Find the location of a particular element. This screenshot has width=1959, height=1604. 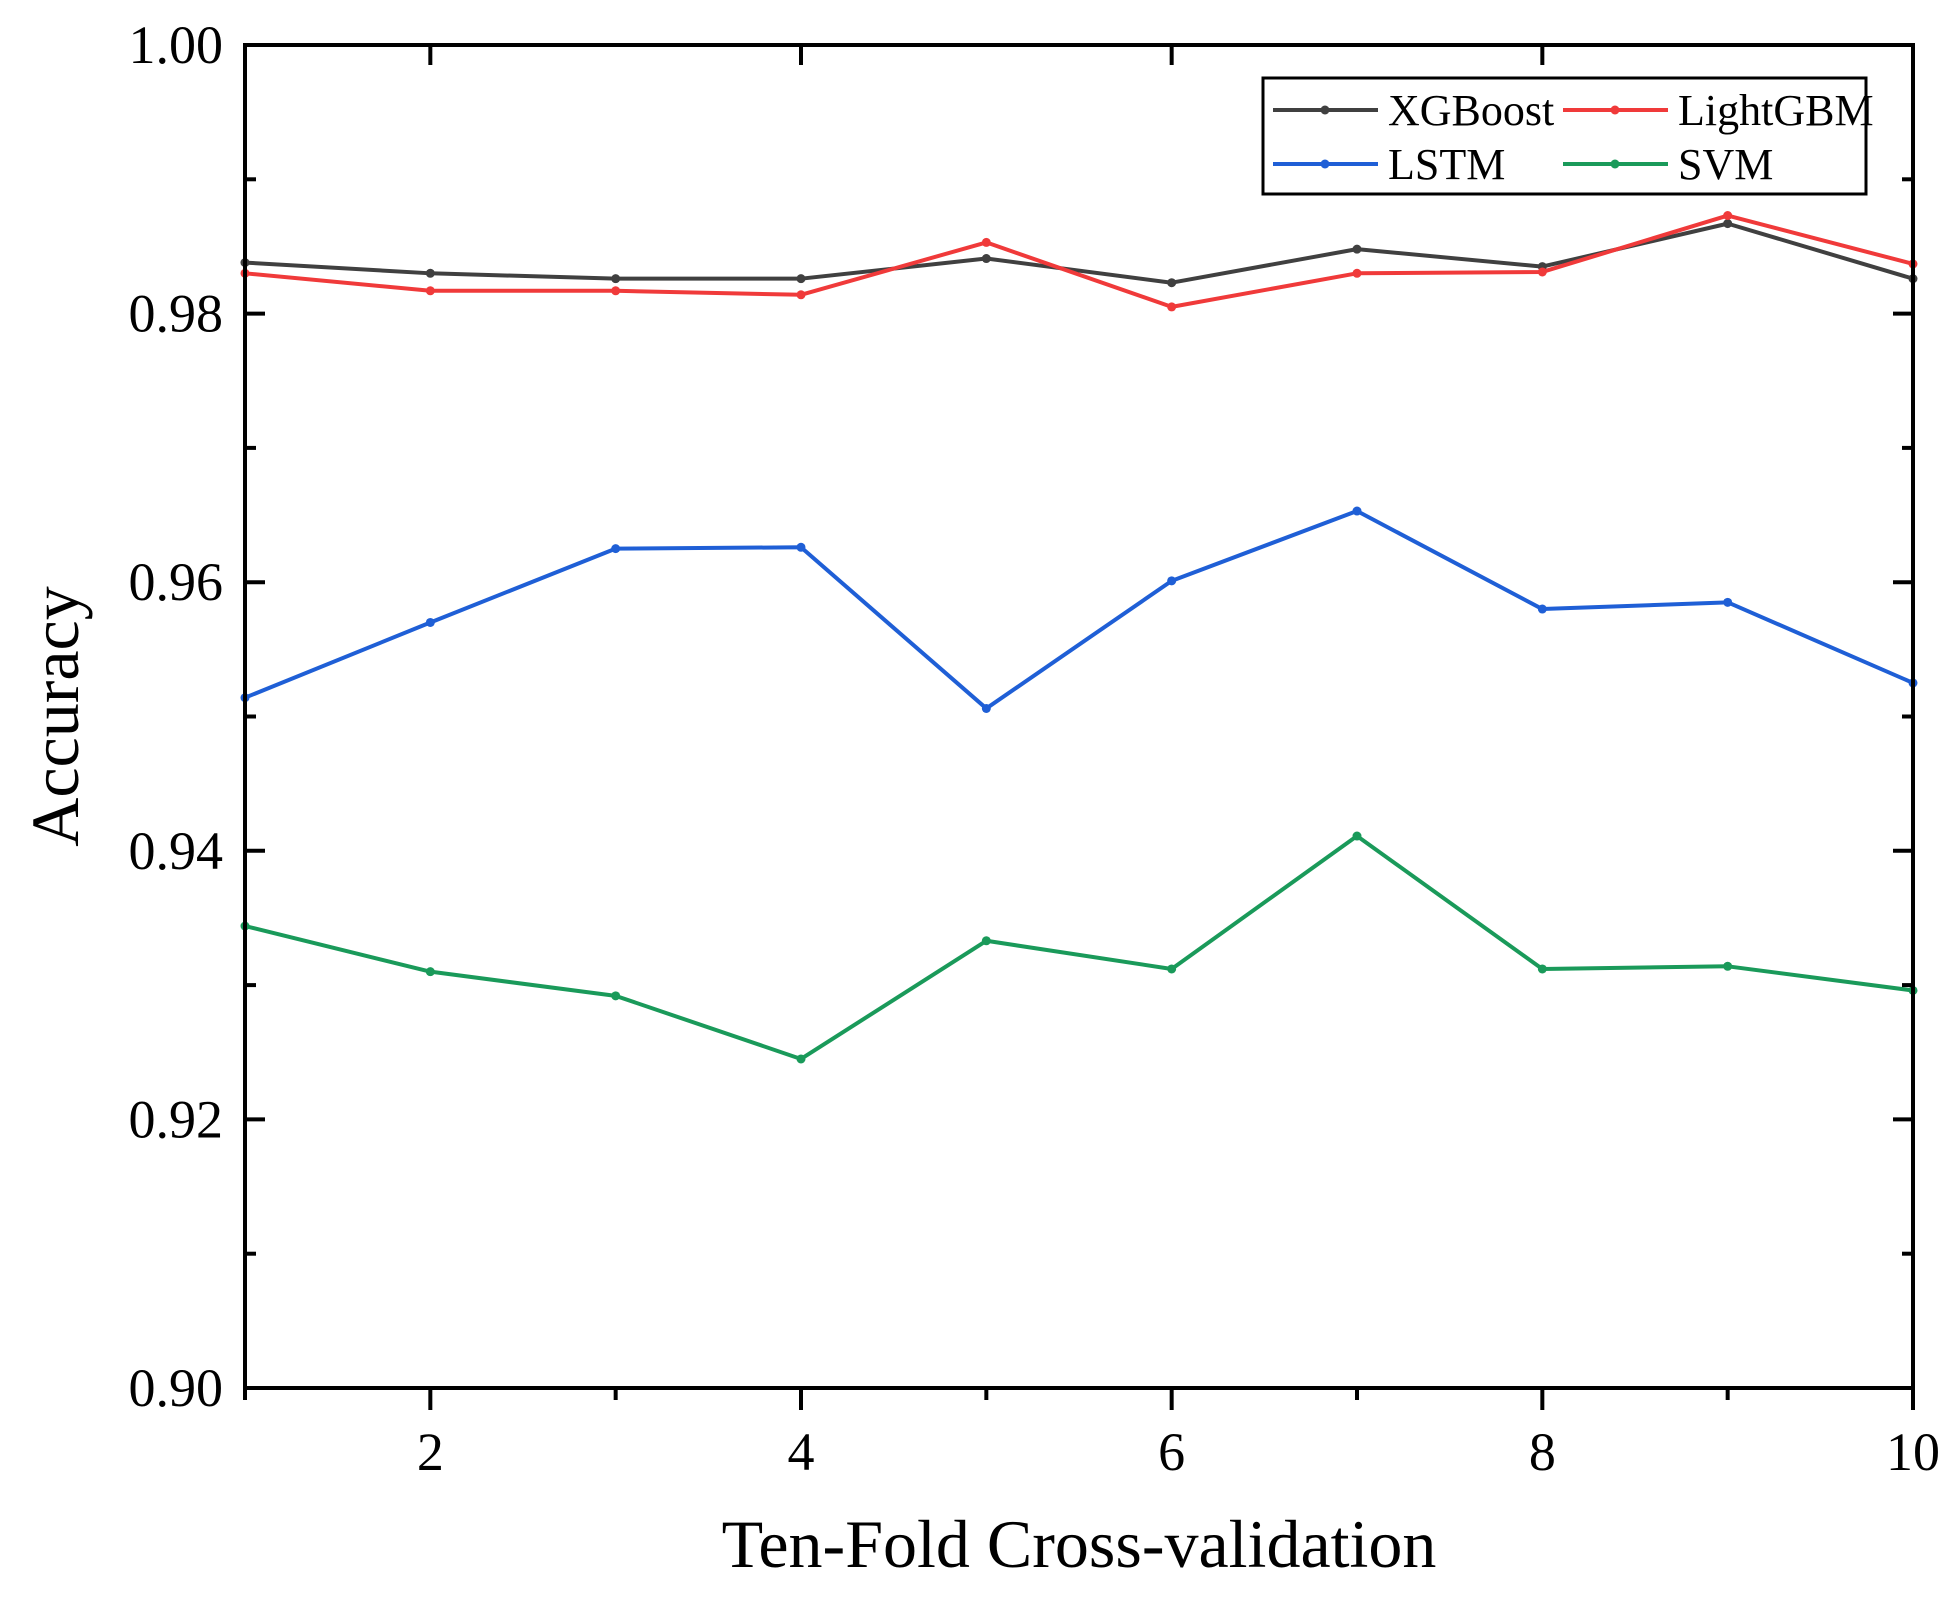

x-axis-label: Ten-Fold Cross-validation is located at coordinates (1079, 1544).